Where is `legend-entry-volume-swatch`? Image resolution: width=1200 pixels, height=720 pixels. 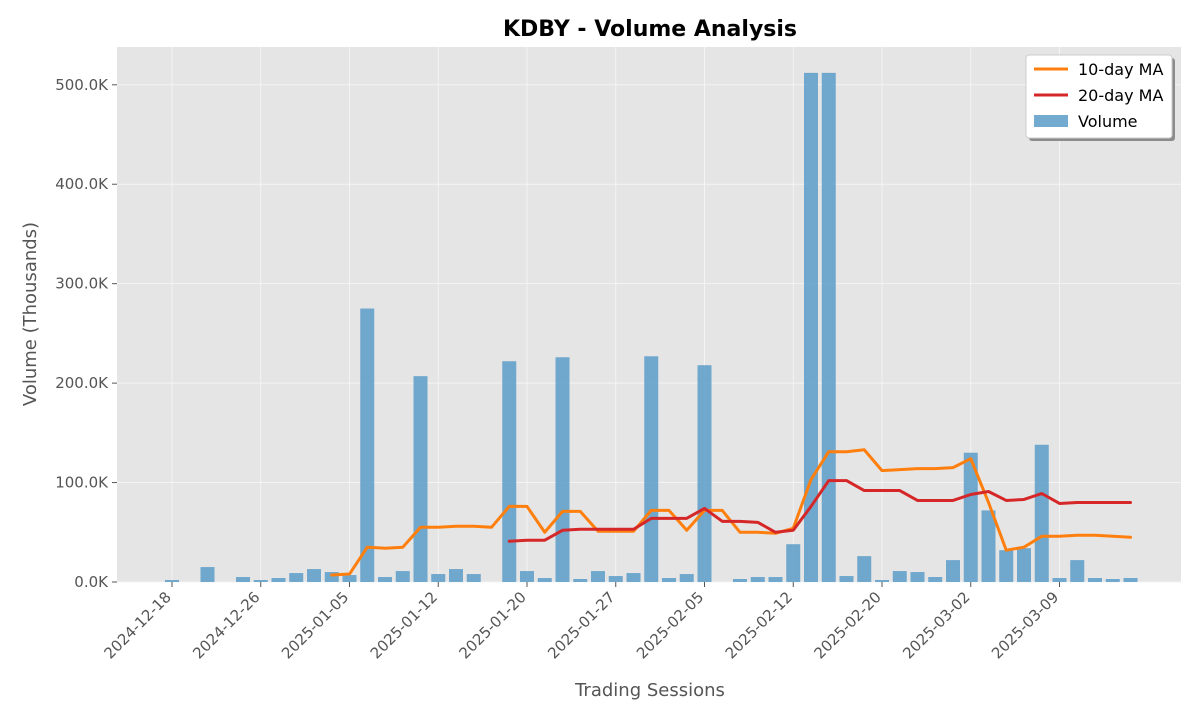 legend-entry-volume-swatch is located at coordinates (1051, 121).